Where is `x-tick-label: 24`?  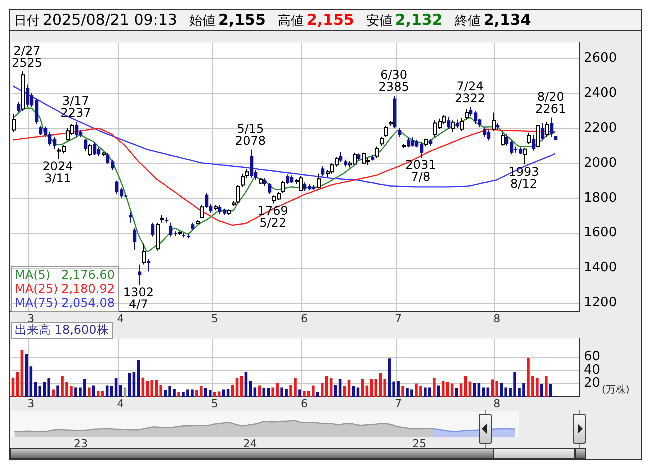 x-tick-label: 24 is located at coordinates (250, 443).